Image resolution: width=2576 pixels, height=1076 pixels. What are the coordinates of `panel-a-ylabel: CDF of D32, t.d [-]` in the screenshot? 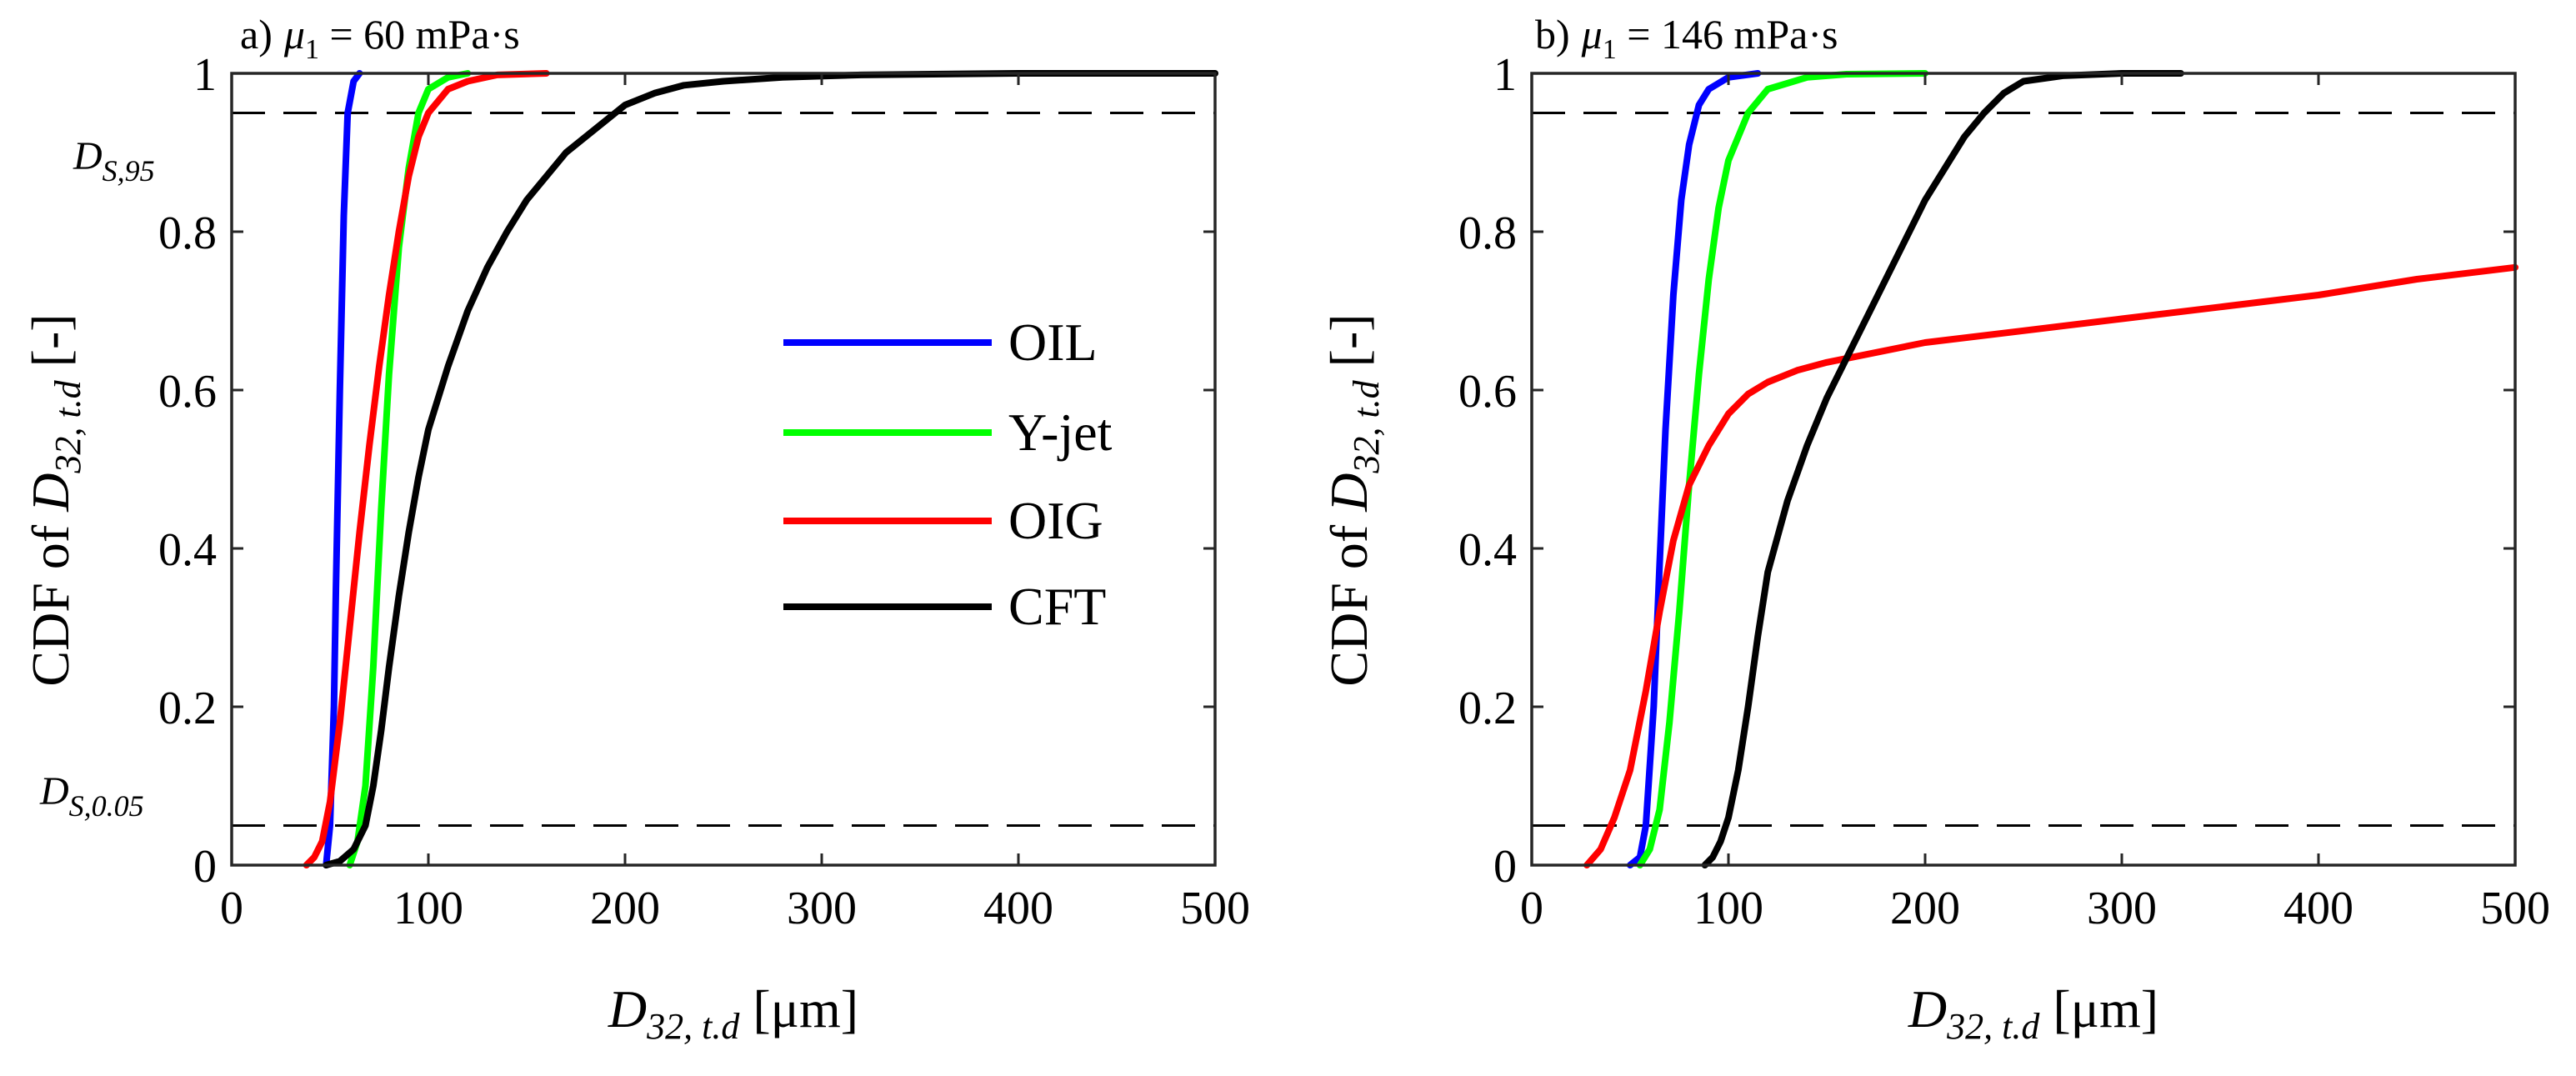 It's located at (54, 500).